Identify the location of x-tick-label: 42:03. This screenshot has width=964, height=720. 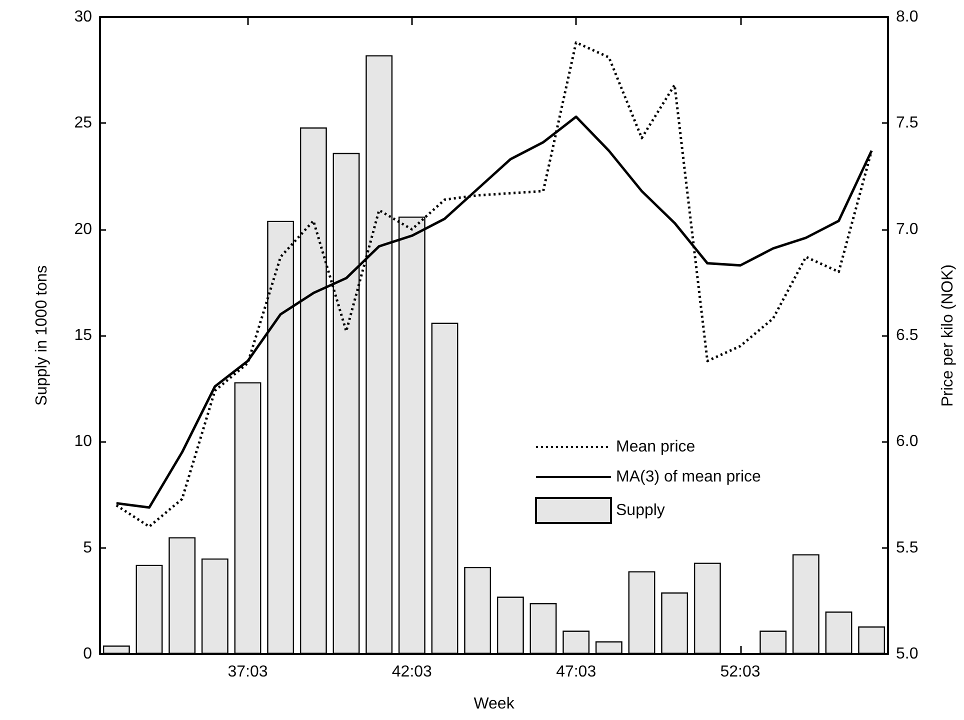
(412, 672).